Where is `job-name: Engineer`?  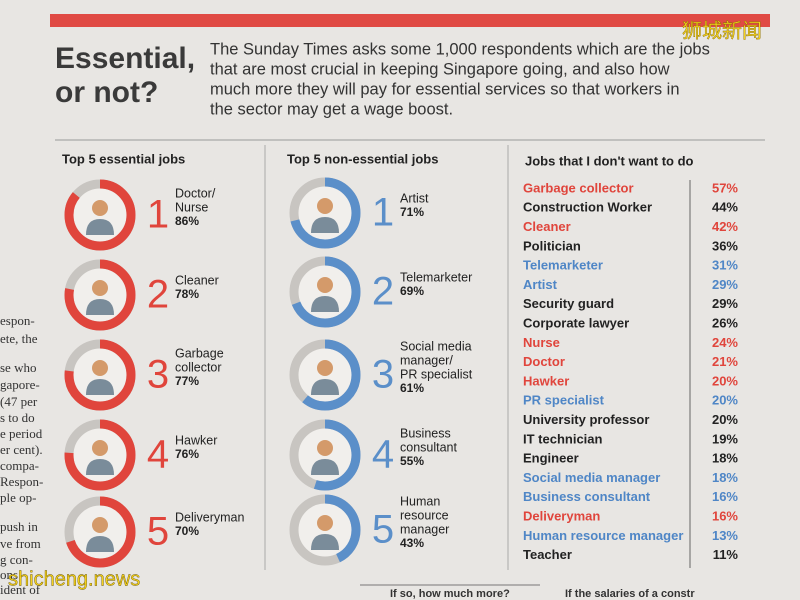 job-name: Engineer is located at coordinates (551, 458).